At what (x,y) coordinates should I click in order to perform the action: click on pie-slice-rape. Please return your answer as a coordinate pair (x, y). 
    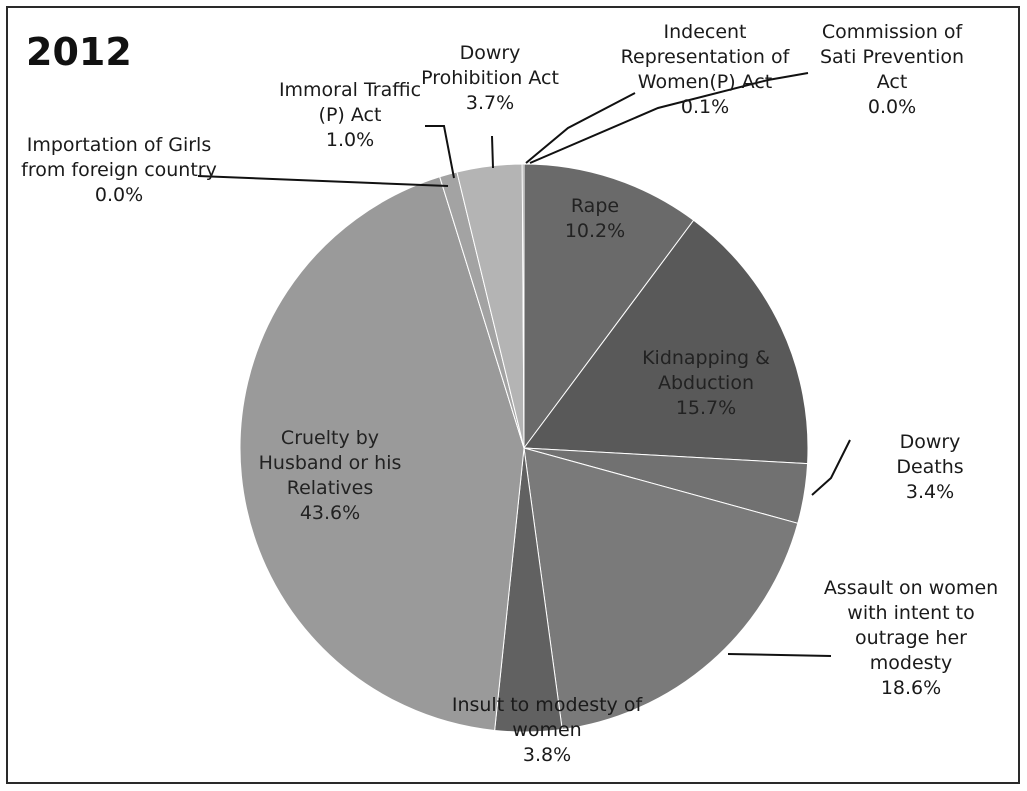
    Looking at the image, I should click on (609, 306).